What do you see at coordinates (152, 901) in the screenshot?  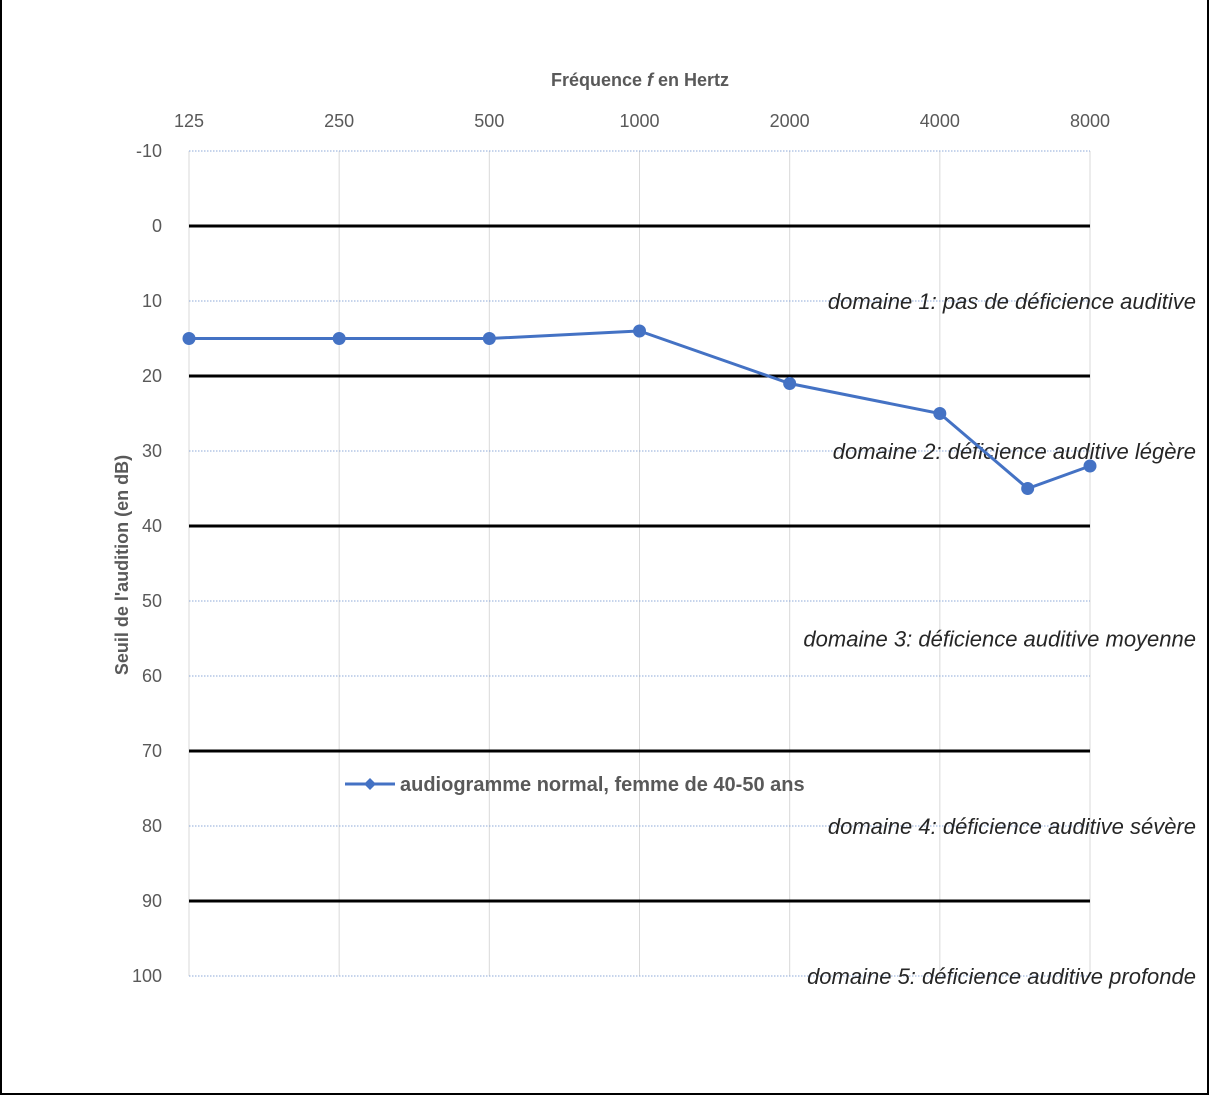 I see `y-tick-label: 90` at bounding box center [152, 901].